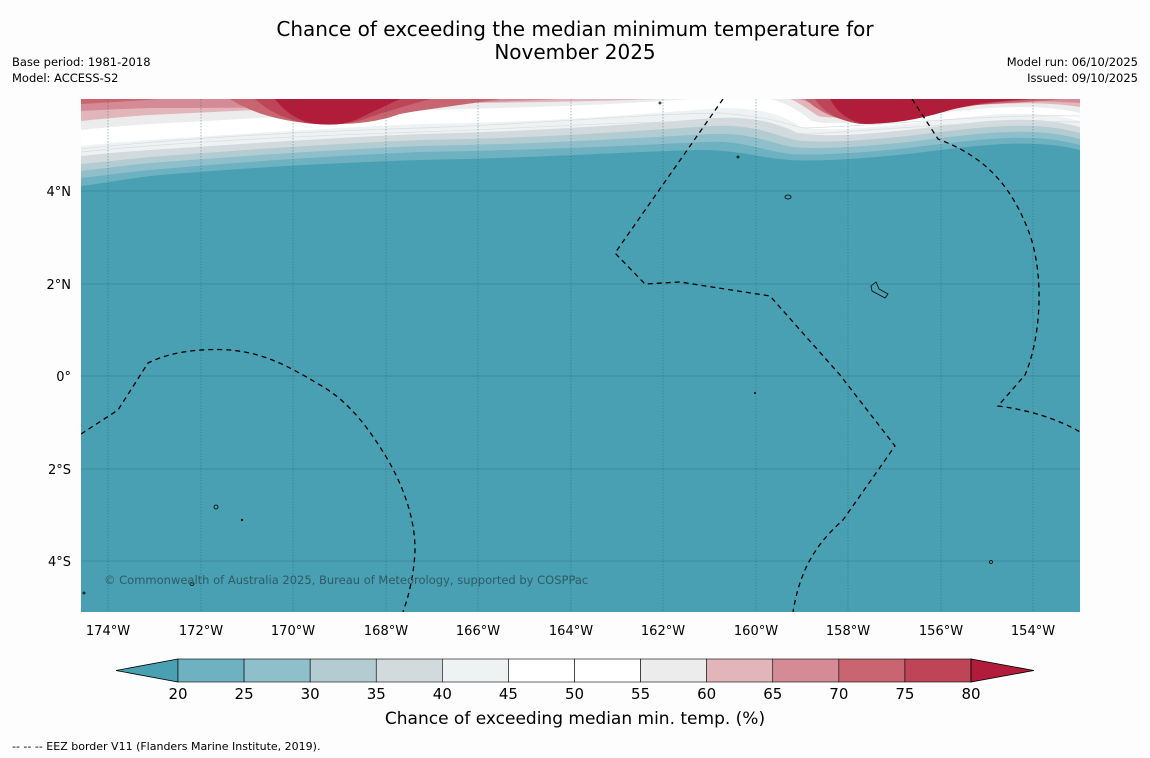 This screenshot has height=758, width=1150. What do you see at coordinates (848, 631) in the screenshot?
I see `lon-label: 158°W` at bounding box center [848, 631].